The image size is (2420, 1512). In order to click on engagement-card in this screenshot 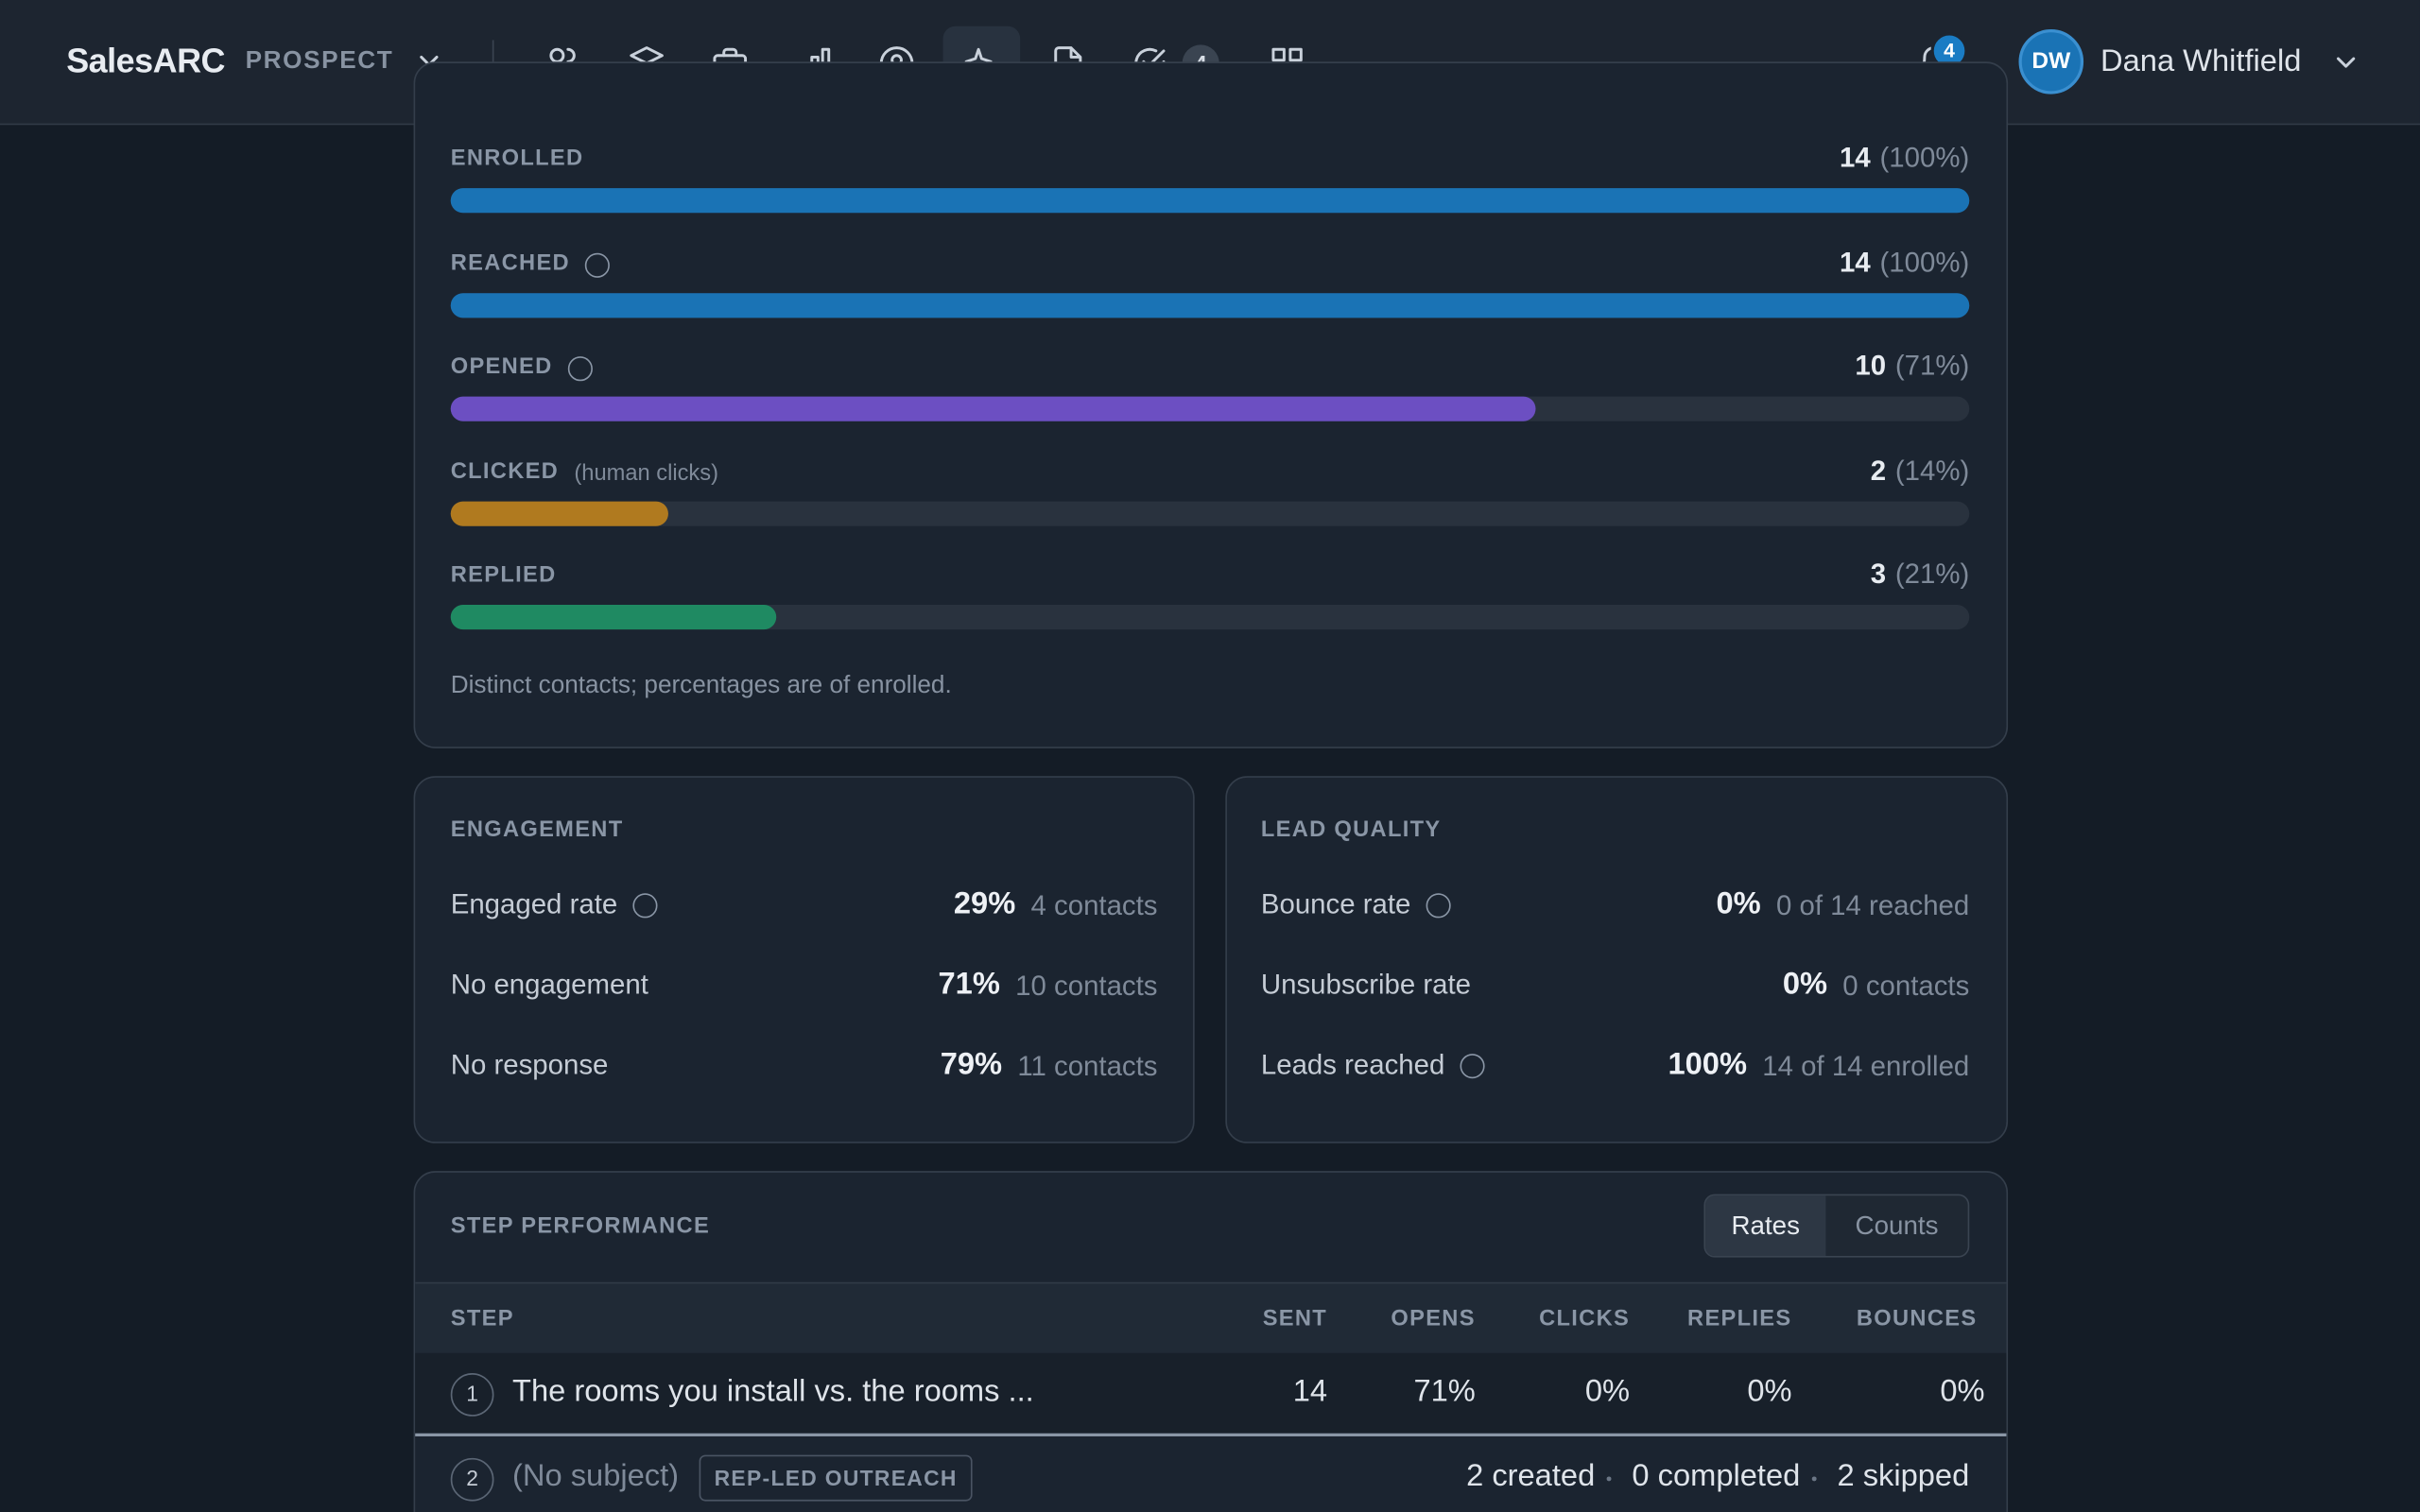, I will do `click(804, 959)`.